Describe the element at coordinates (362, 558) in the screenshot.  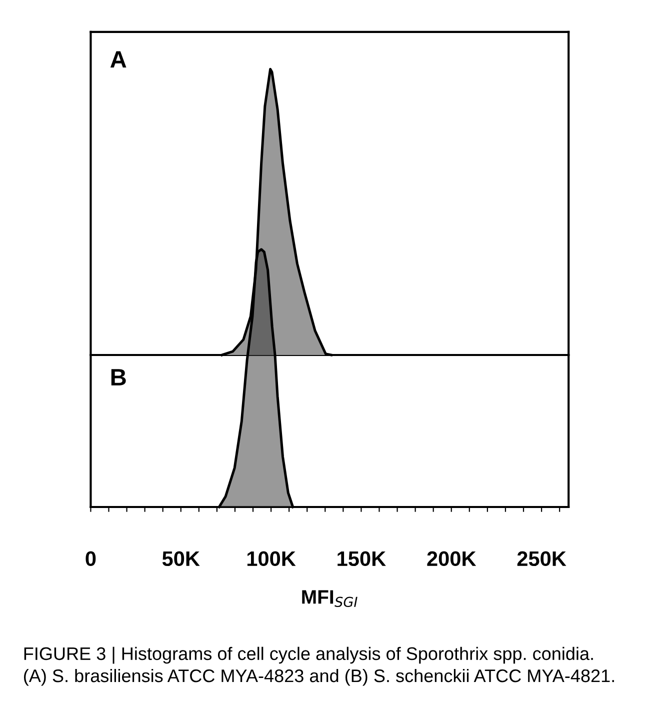
I see `x-tick-label: 150K` at that location.